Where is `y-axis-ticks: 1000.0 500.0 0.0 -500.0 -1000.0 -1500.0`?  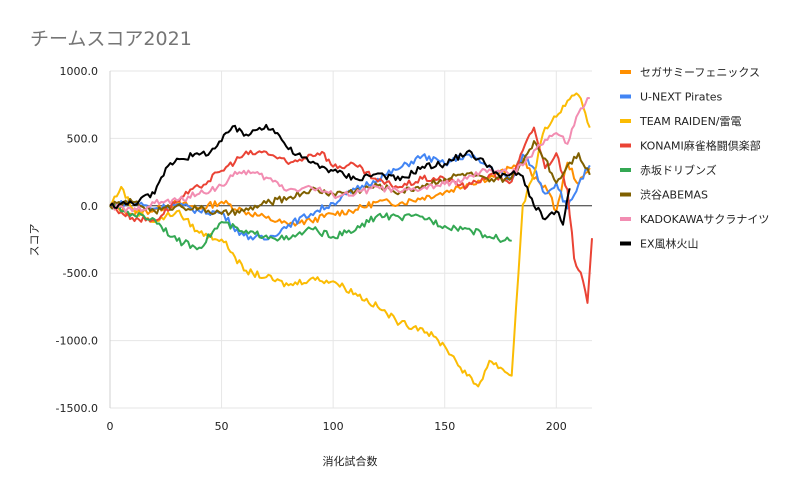
y-axis-ticks: 1000.0 500.0 0.0 -500.0 -1000.0 -1500.0 is located at coordinates (77, 240).